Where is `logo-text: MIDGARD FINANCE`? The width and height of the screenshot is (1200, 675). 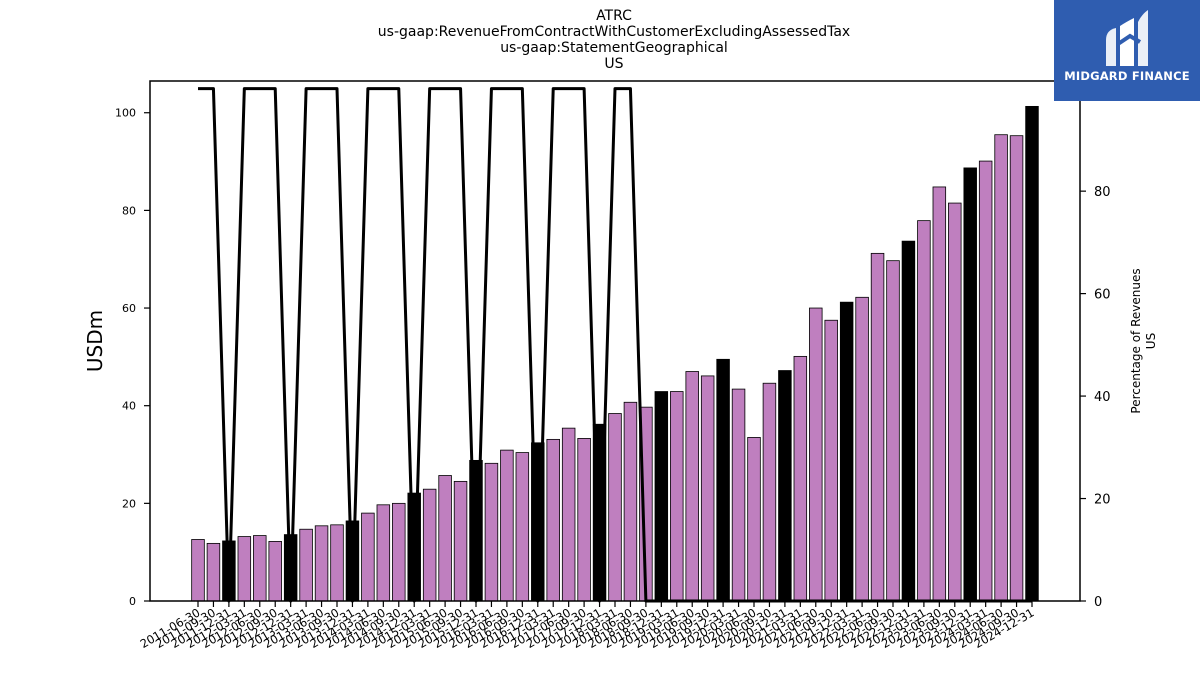
logo-text: MIDGARD FINANCE is located at coordinates (1127, 76).